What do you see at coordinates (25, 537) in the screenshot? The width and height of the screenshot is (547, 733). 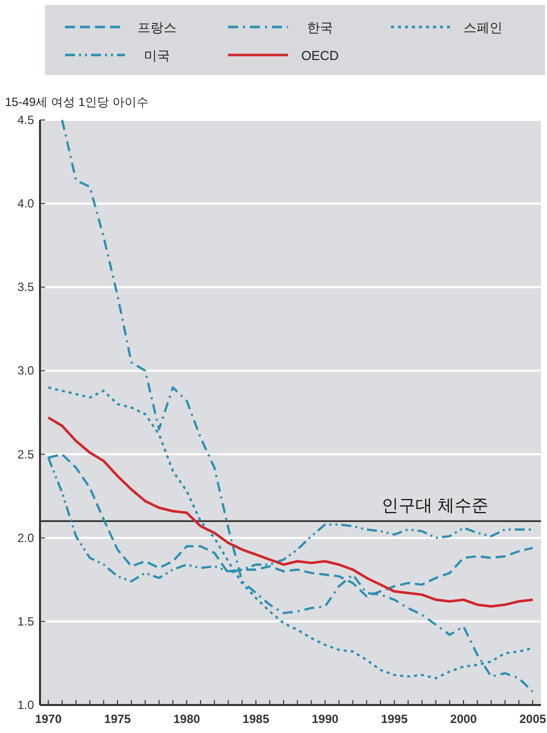 I see `y-tick-label: 2.0` at bounding box center [25, 537].